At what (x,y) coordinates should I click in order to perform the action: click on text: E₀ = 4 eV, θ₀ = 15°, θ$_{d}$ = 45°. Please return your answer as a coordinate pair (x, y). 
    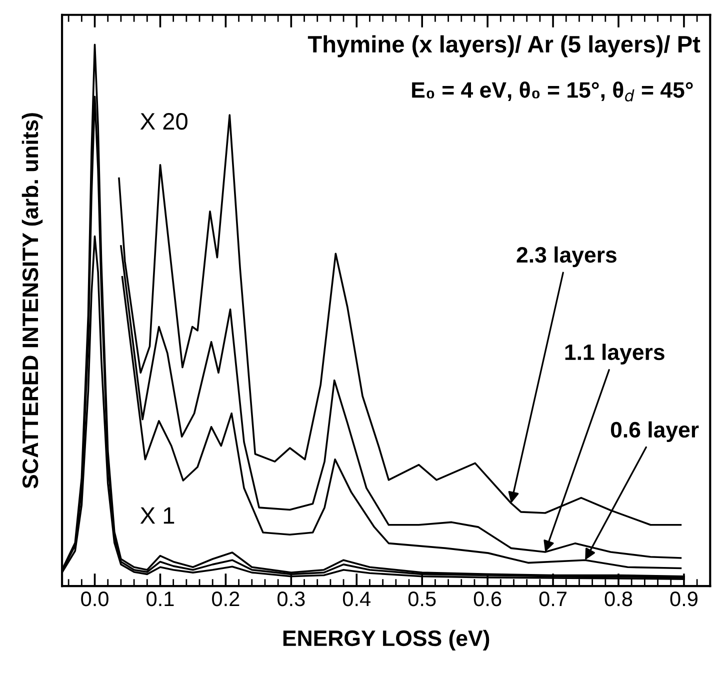
    Looking at the image, I should click on (552, 92).